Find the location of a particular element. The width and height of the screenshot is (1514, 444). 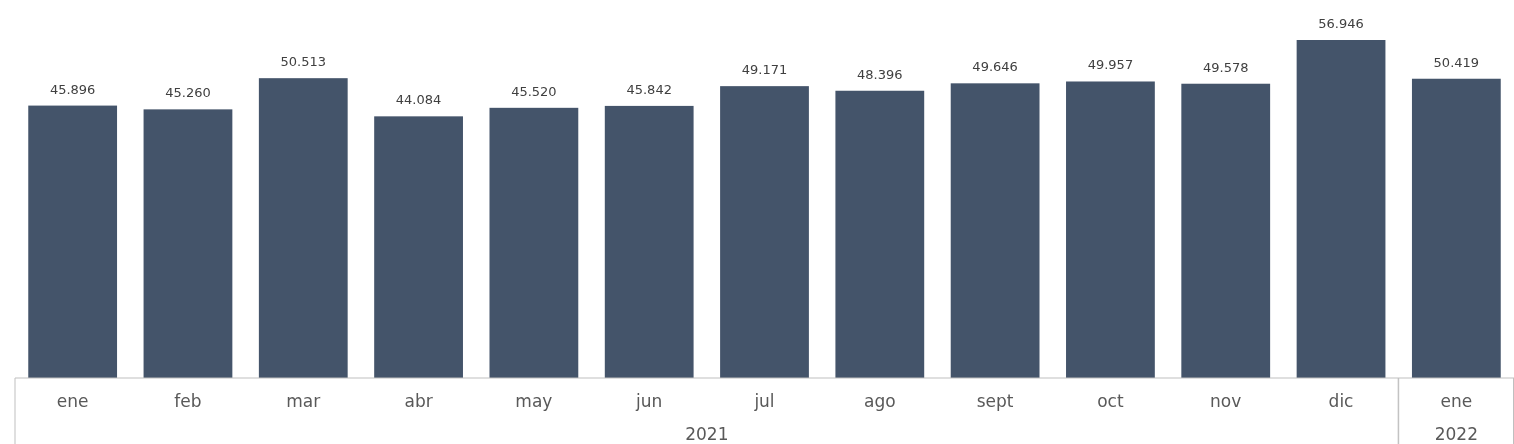

x-tick-label: nov is located at coordinates (1226, 401).